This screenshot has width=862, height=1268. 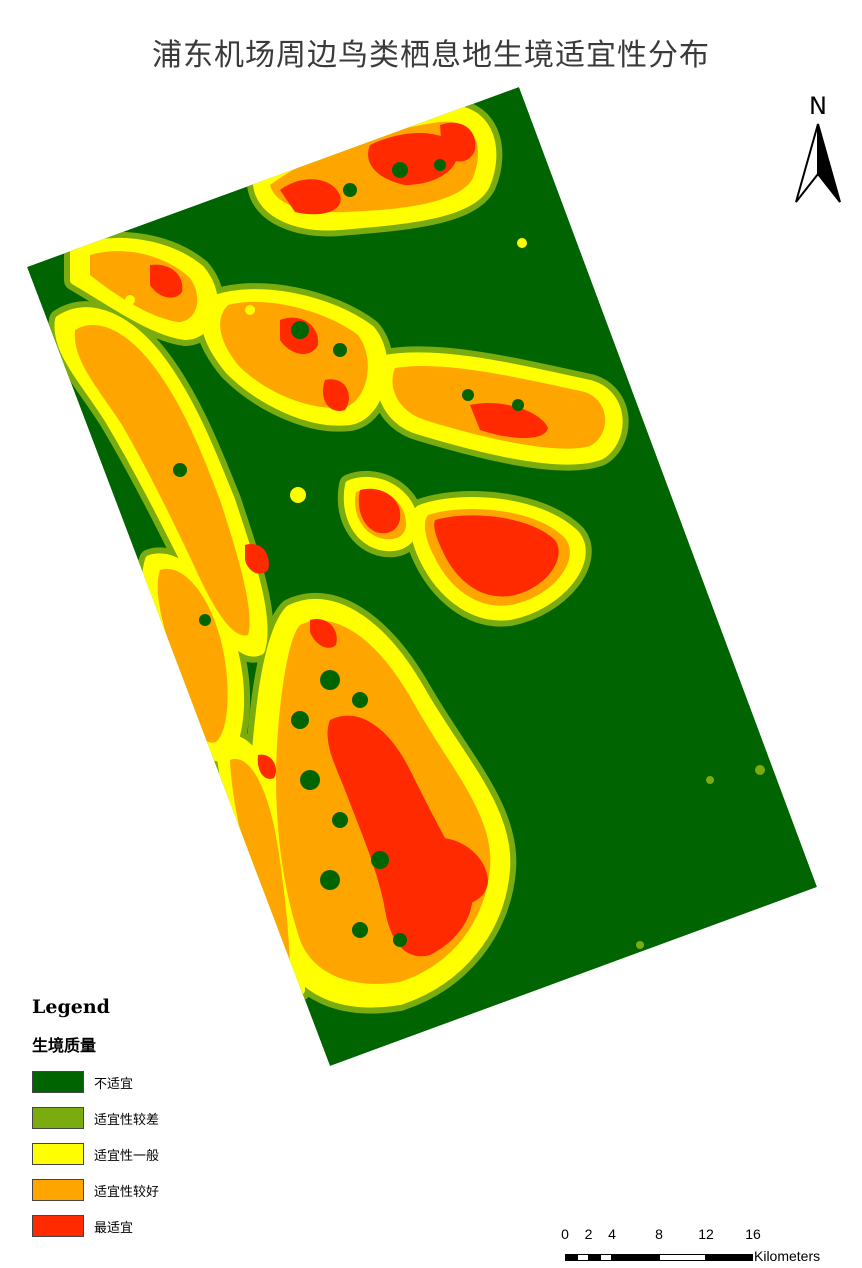 I want to click on legend-label: 最适宜, so click(x=114, y=1228).